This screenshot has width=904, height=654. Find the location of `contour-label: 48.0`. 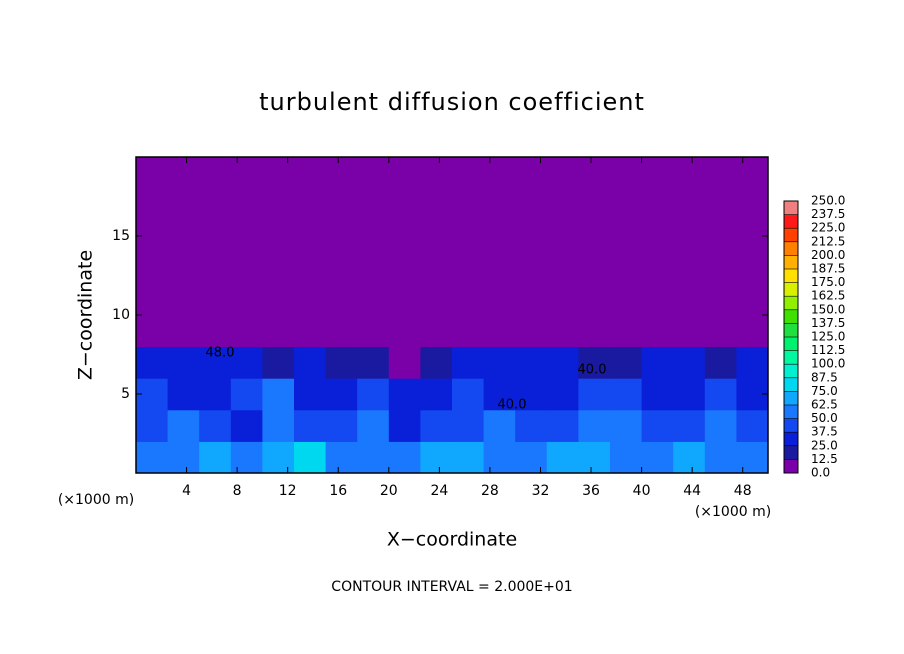

contour-label: 48.0 is located at coordinates (220, 353).